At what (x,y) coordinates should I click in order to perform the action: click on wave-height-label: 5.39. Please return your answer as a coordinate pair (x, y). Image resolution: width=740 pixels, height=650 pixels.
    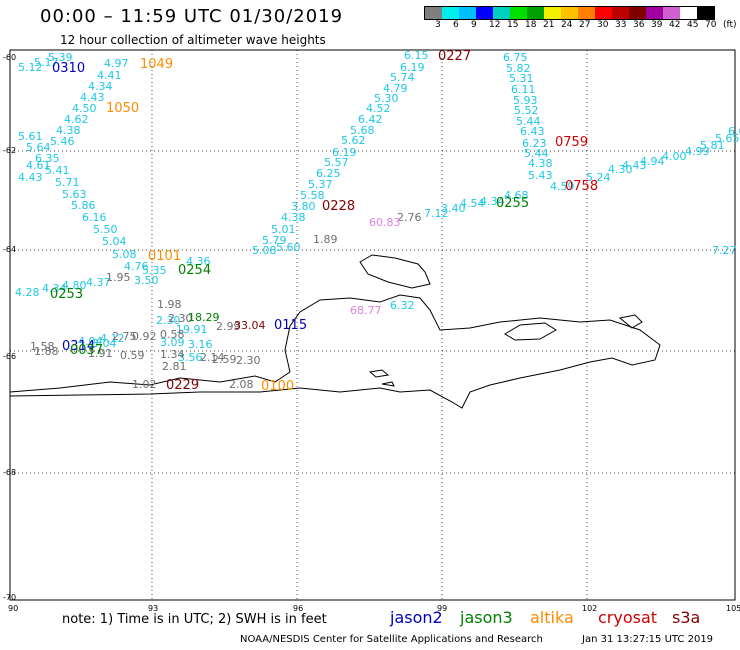
    Looking at the image, I should click on (60, 57).